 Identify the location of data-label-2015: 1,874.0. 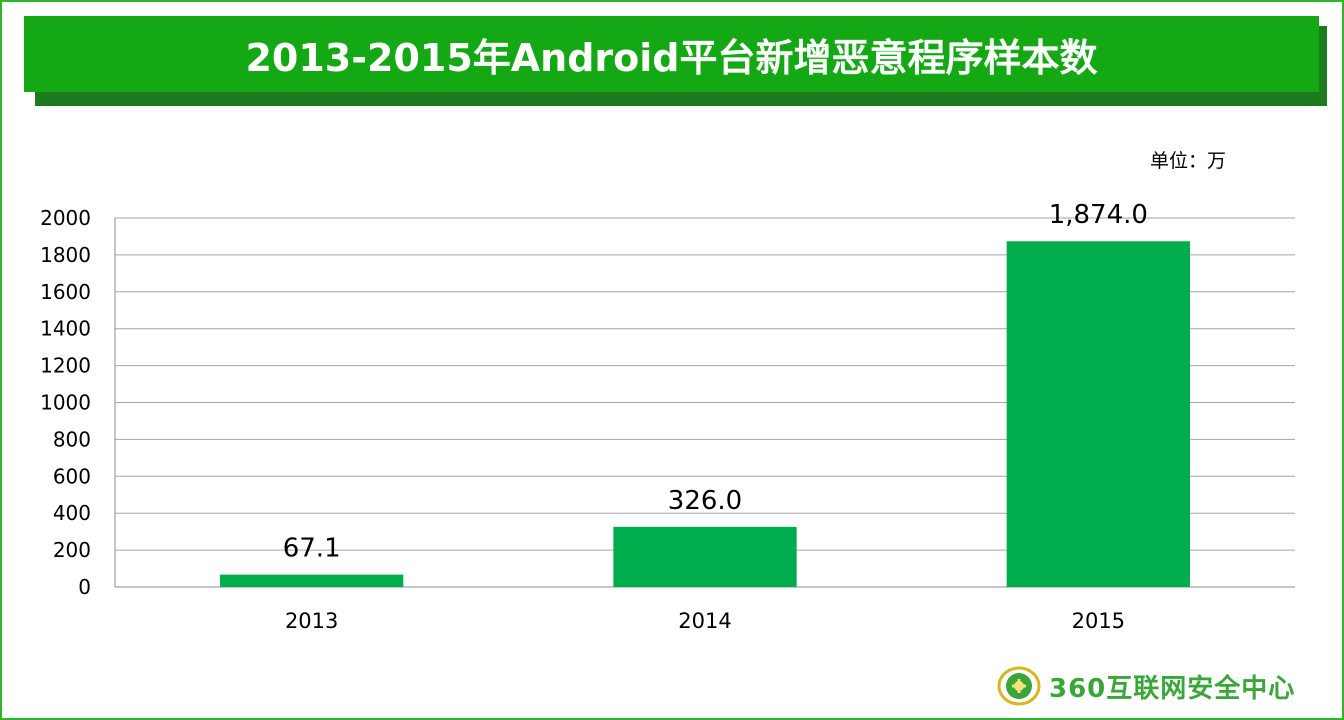
(1098, 215).